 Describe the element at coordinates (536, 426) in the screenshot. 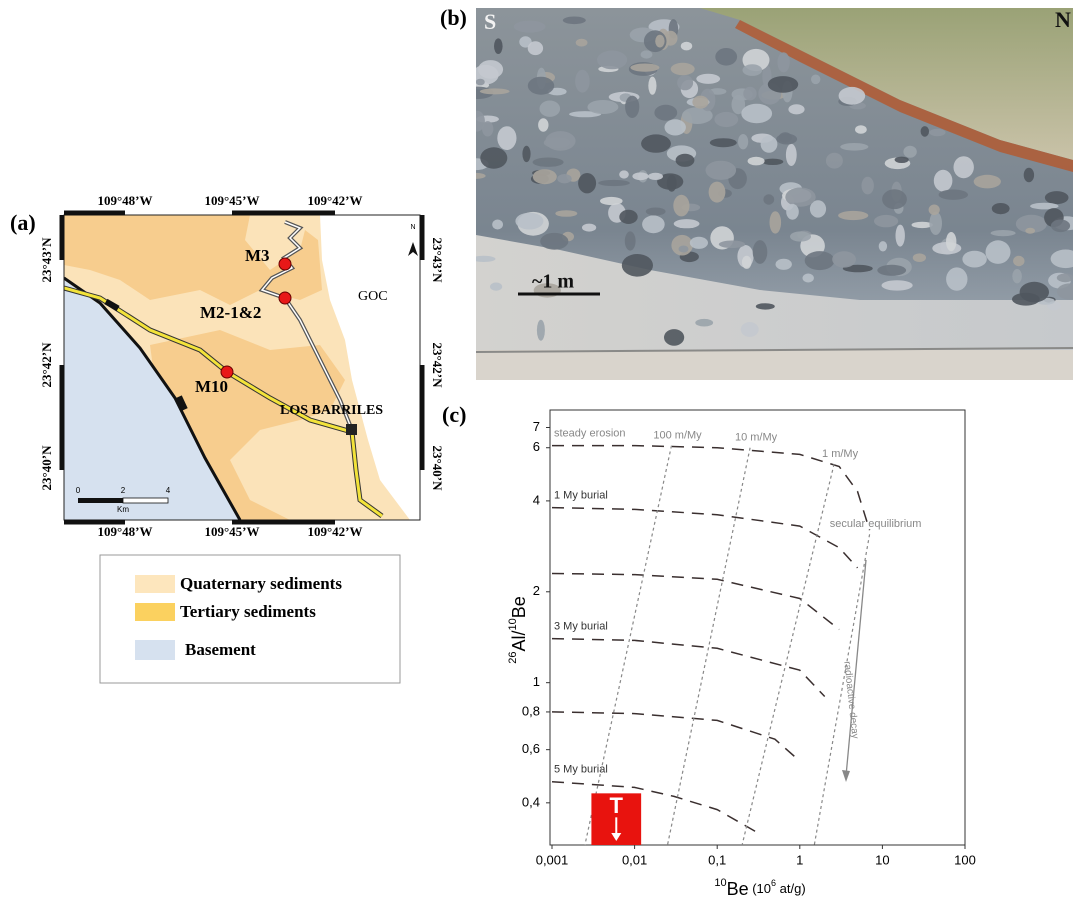

I see `y-tick-label: 7` at that location.